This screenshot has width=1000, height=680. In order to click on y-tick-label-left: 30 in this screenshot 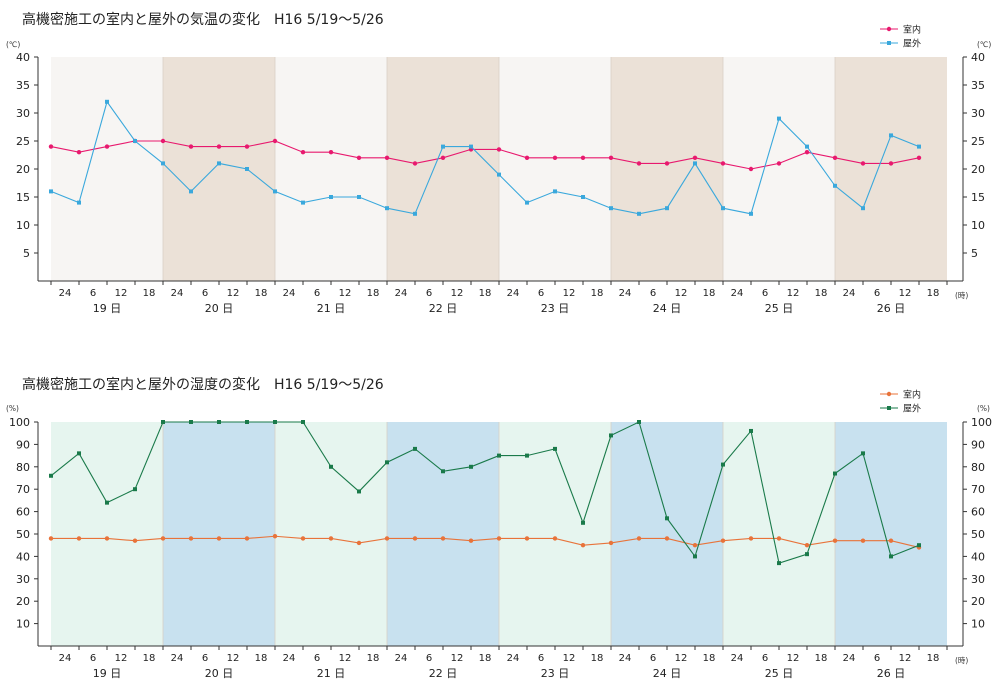, I will do `click(23, 579)`.